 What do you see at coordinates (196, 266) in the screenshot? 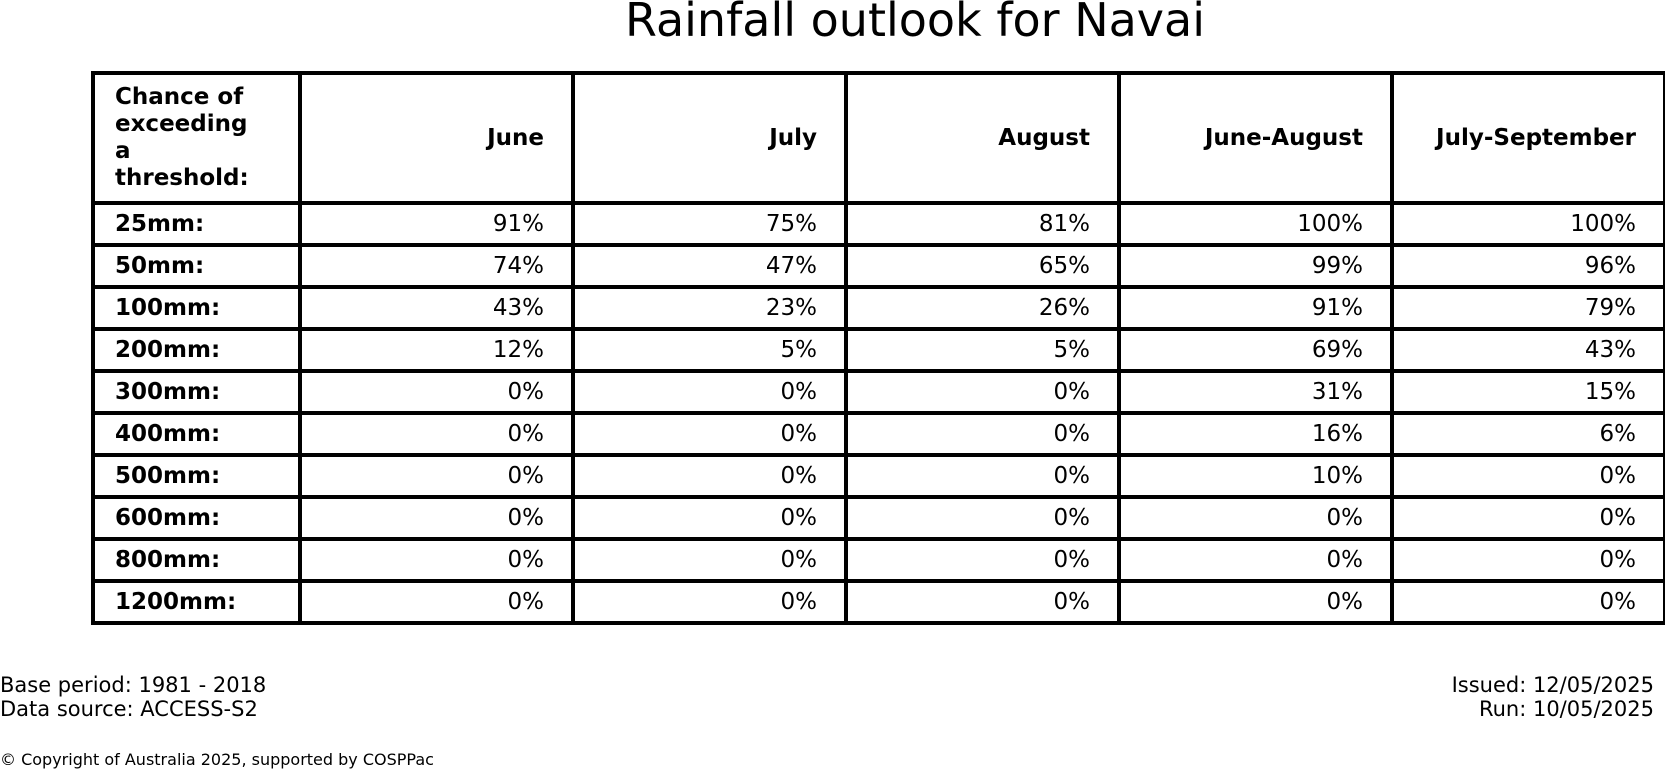
I see `threshold-label: 50mm:` at bounding box center [196, 266].